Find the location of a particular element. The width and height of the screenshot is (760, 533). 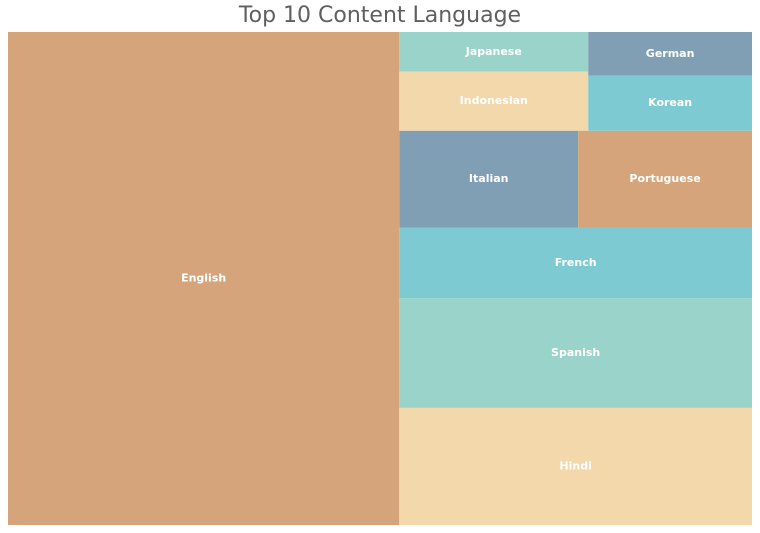

treemap-label-japanese: Japanese is located at coordinates (493, 51).